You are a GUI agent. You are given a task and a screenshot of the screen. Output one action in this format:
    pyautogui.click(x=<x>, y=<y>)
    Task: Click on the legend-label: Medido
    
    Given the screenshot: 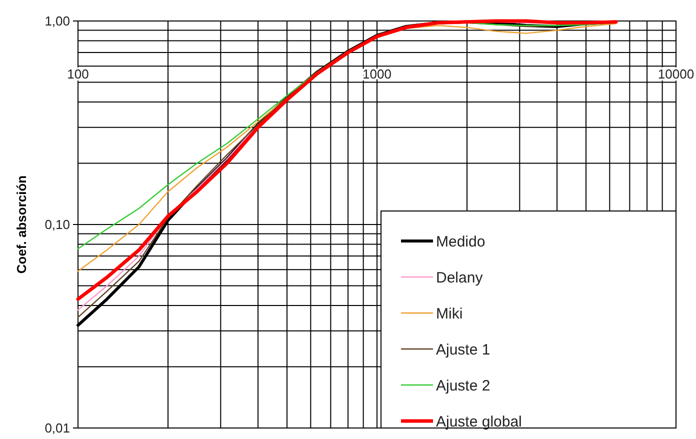 What is the action you would take?
    pyautogui.click(x=461, y=241)
    